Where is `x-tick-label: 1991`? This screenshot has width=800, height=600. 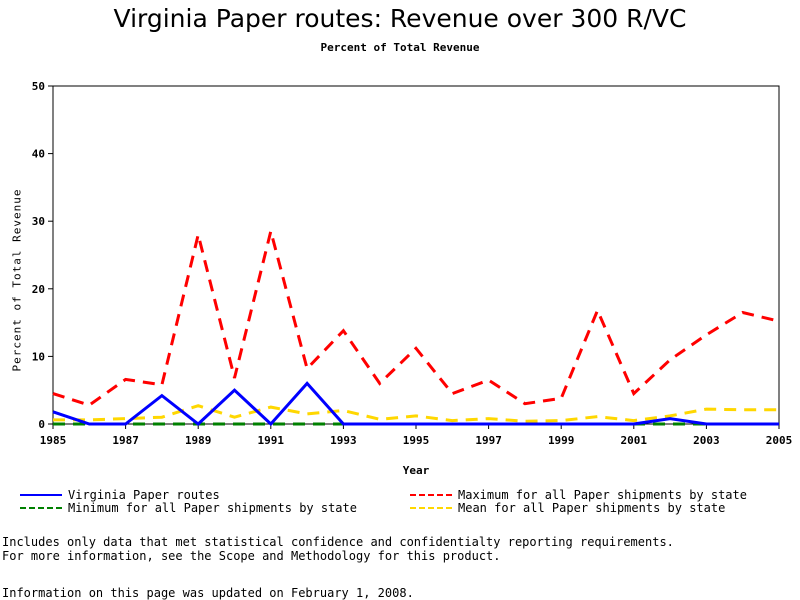 x-tick-label: 1991 is located at coordinates (271, 440).